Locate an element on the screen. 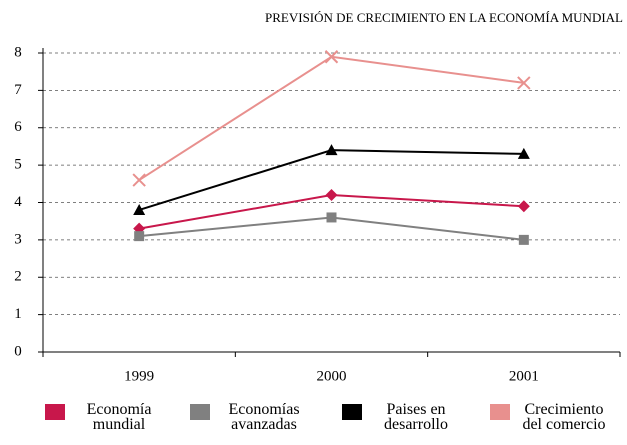  legend-item: Economía mundial is located at coordinates (107, 417).